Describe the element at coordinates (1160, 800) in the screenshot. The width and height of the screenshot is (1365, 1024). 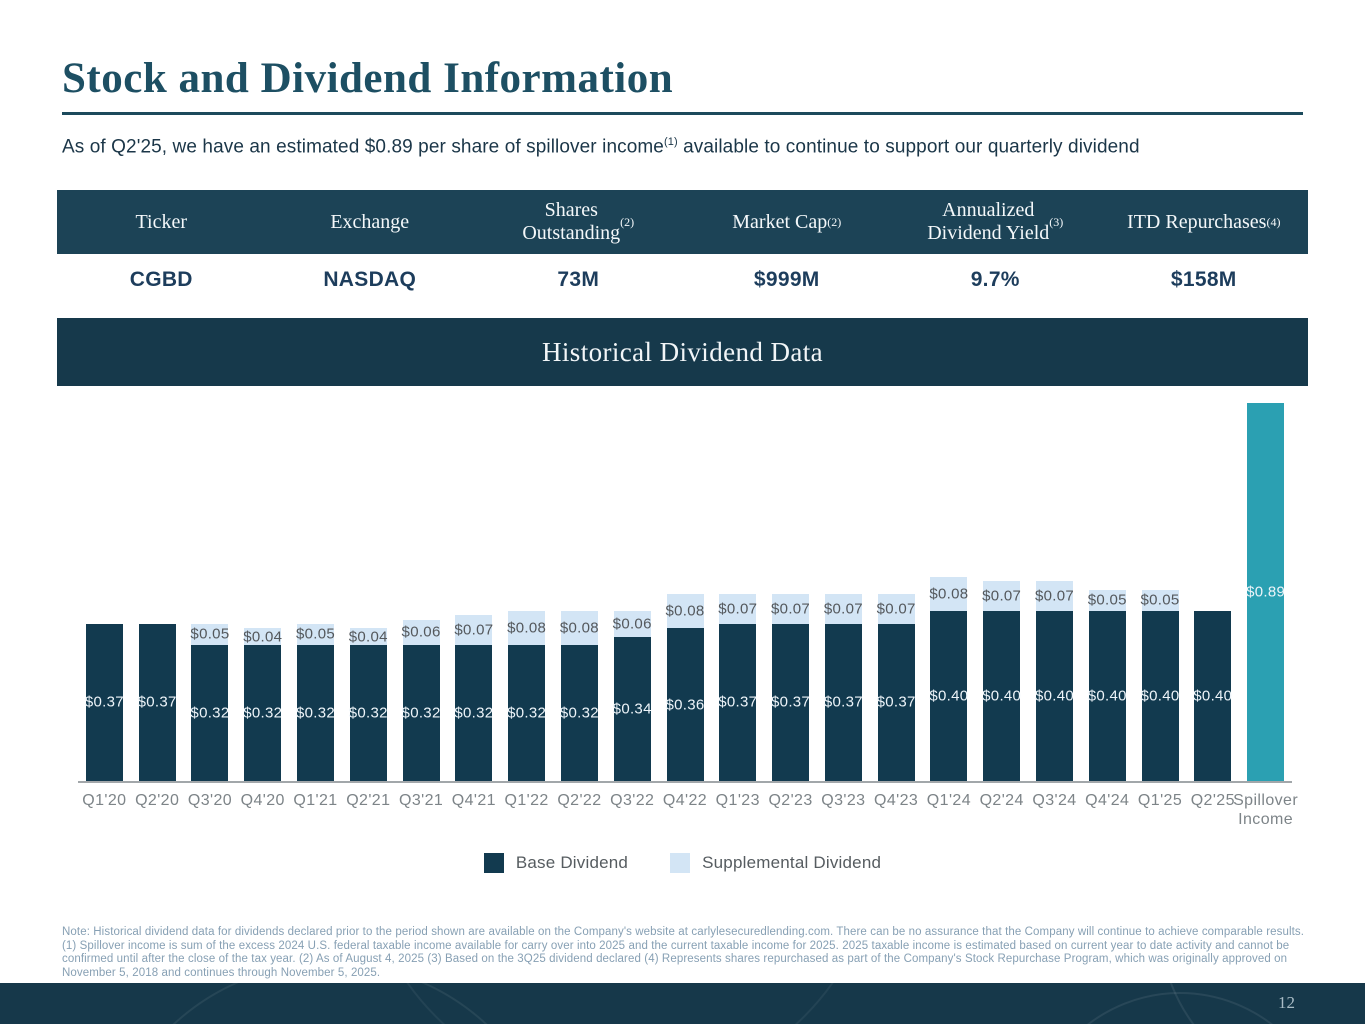
I see `x-axis-label: Q1'25` at that location.